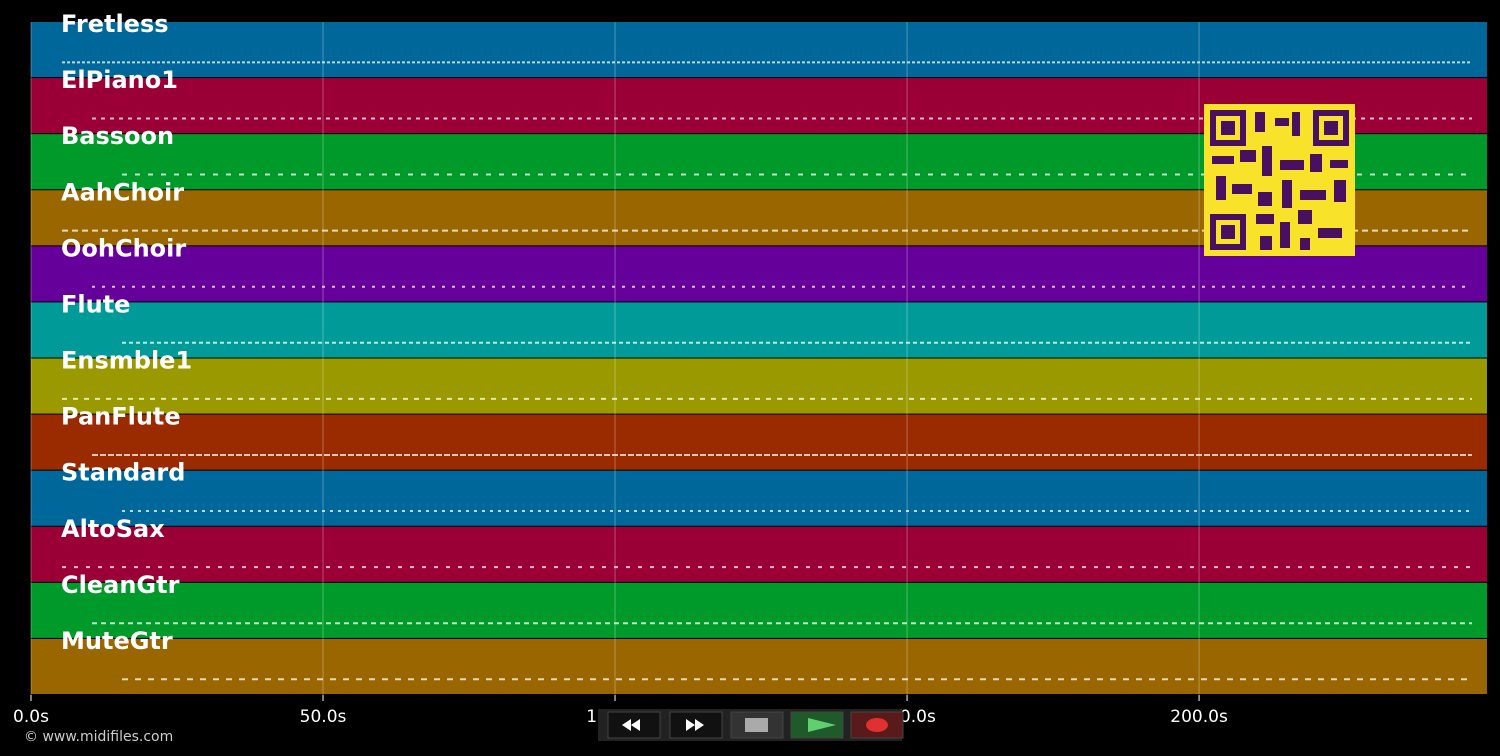  Describe the element at coordinates (98, 737) in the screenshot. I see `footer: © www.midifiles.com` at that location.